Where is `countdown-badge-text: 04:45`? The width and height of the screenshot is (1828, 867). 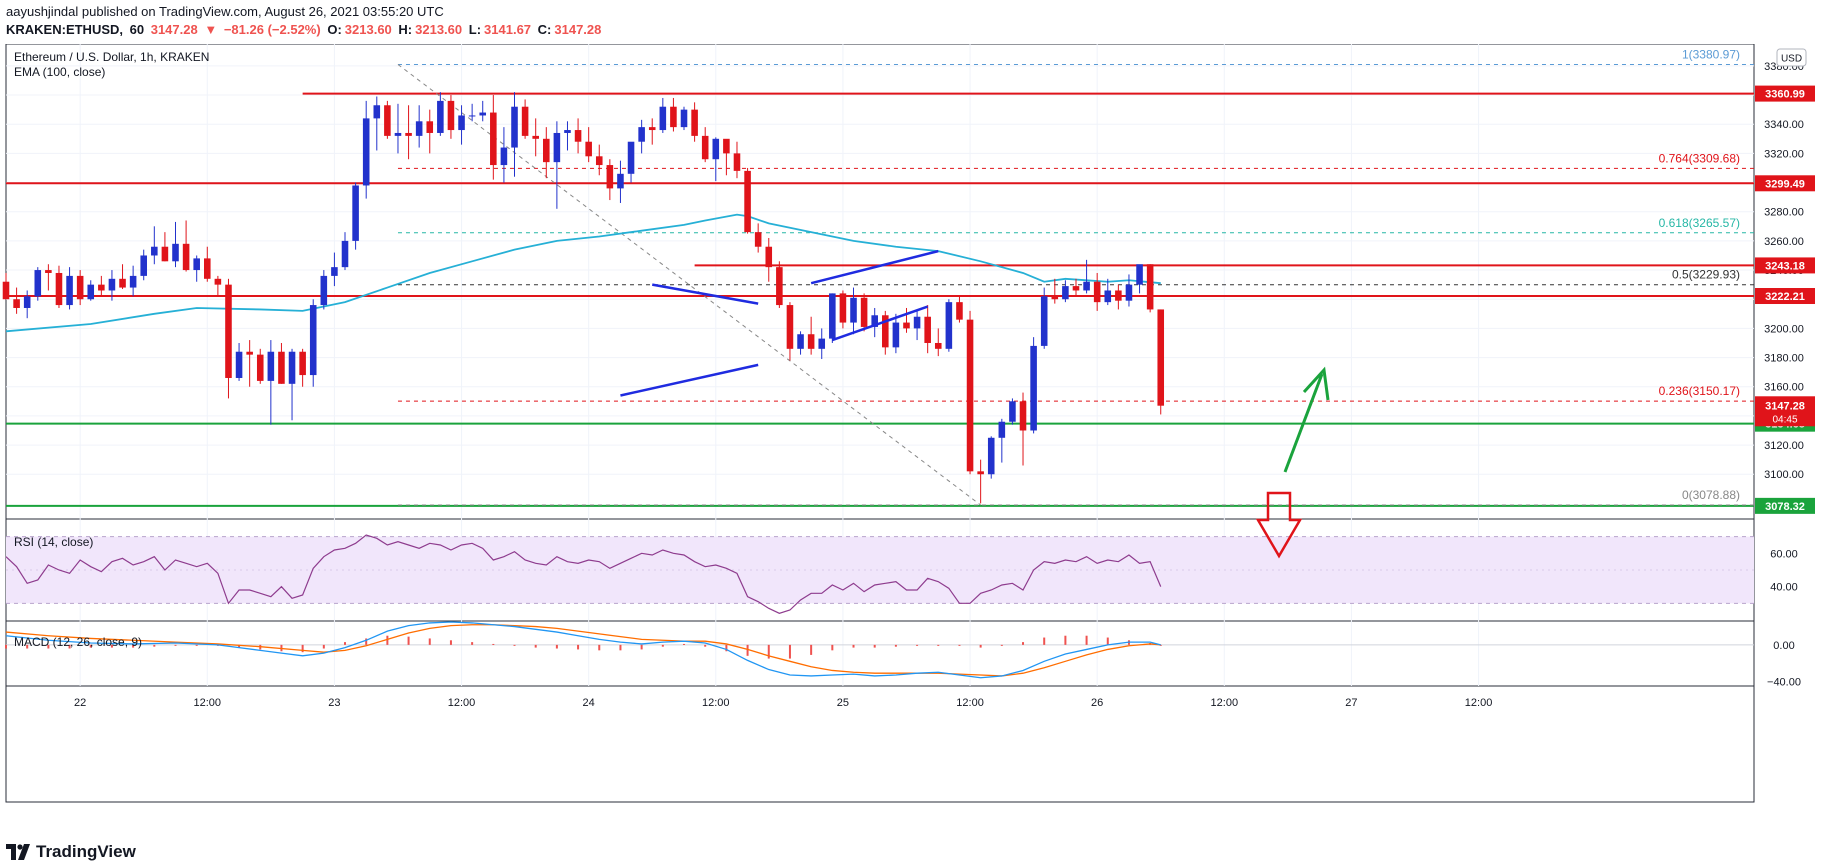 countdown-badge-text: 04:45 is located at coordinates (1784, 419).